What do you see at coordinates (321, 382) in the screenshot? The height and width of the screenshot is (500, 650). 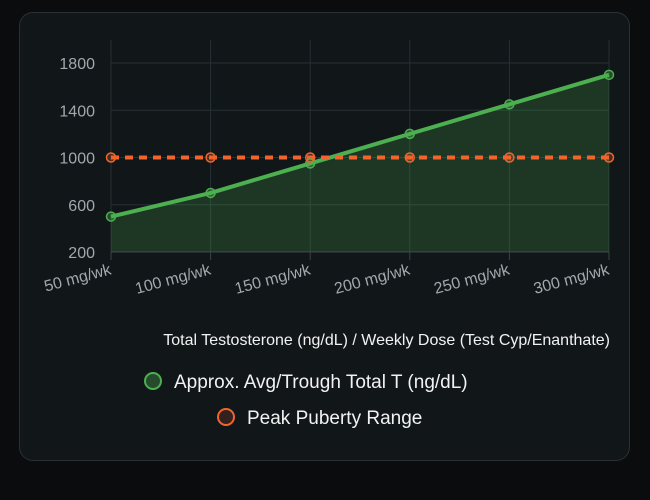 I see `legend-label-avg-trough: Approx. Avg/Trough Total T (ng/dL)` at bounding box center [321, 382].